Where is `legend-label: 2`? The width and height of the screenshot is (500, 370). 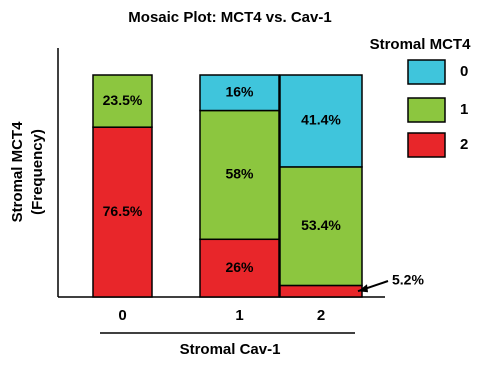
legend-label: 2 is located at coordinates (464, 144).